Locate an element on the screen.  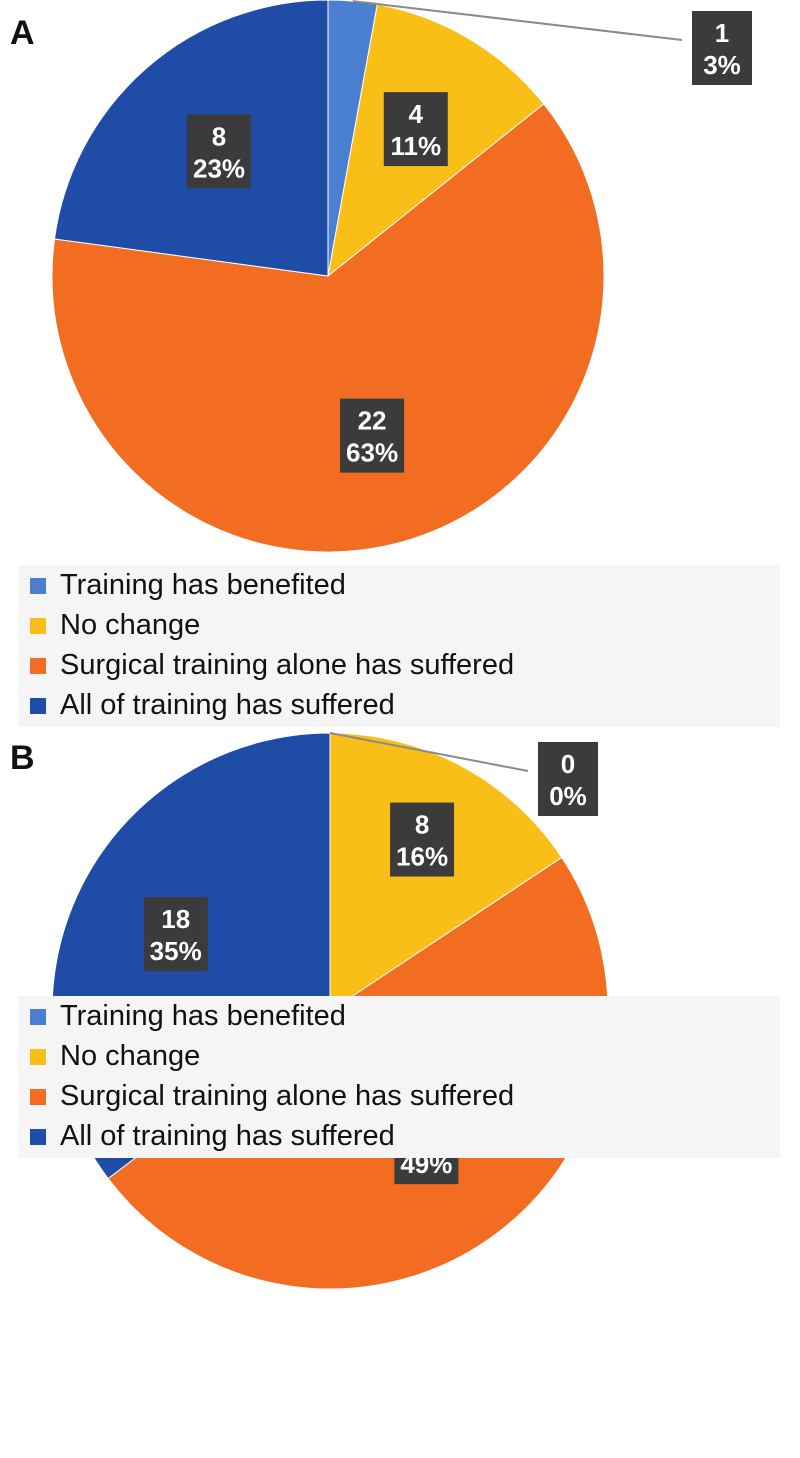
data-label-count: 1 is located at coordinates (722, 33).